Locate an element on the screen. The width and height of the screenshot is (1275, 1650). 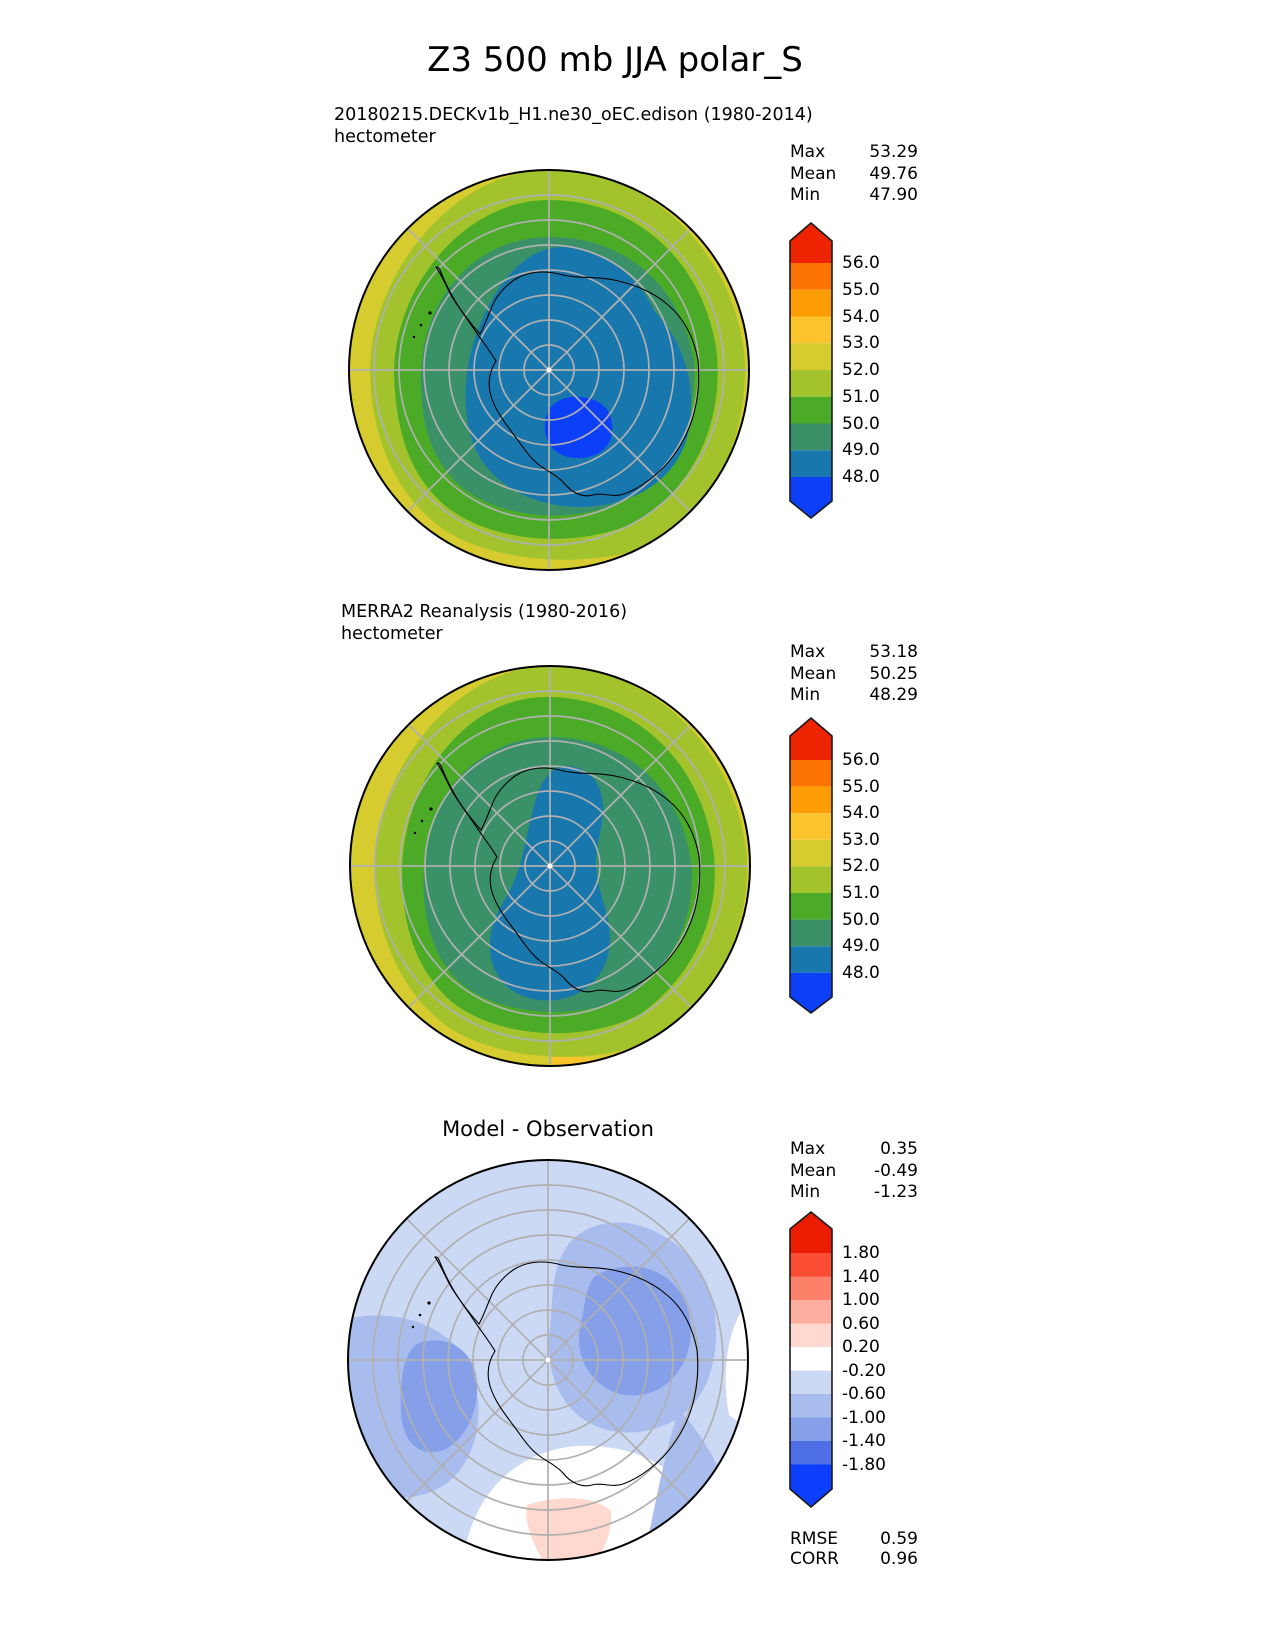
contour-band-pos0.2-pos0.6 is located at coordinates (569, 1528).